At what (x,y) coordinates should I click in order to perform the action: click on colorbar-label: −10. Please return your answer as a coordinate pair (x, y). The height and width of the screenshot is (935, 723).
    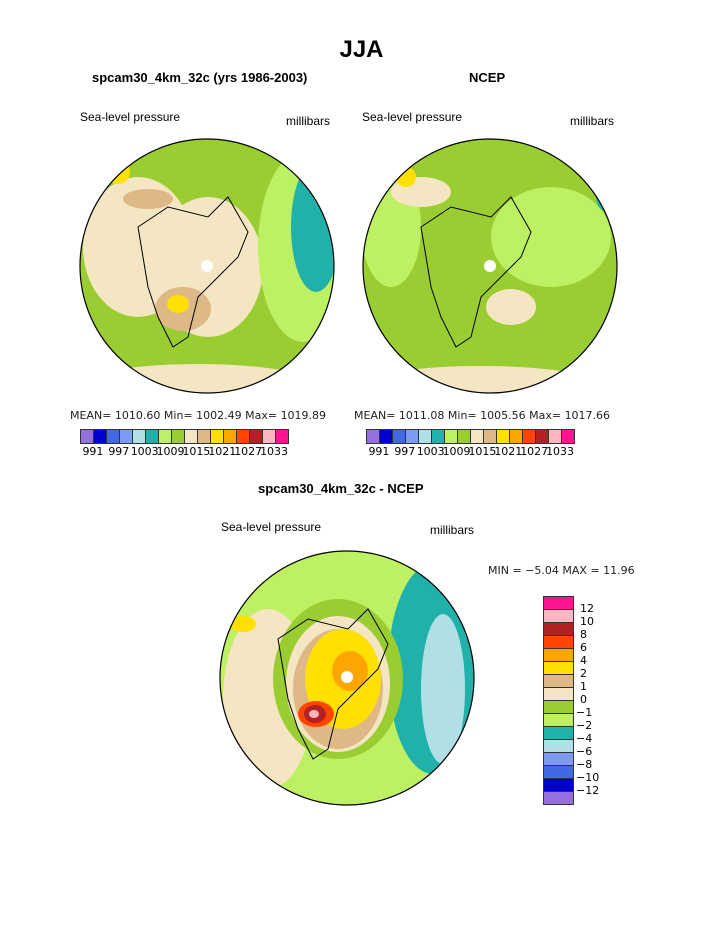
    Looking at the image, I should click on (588, 777).